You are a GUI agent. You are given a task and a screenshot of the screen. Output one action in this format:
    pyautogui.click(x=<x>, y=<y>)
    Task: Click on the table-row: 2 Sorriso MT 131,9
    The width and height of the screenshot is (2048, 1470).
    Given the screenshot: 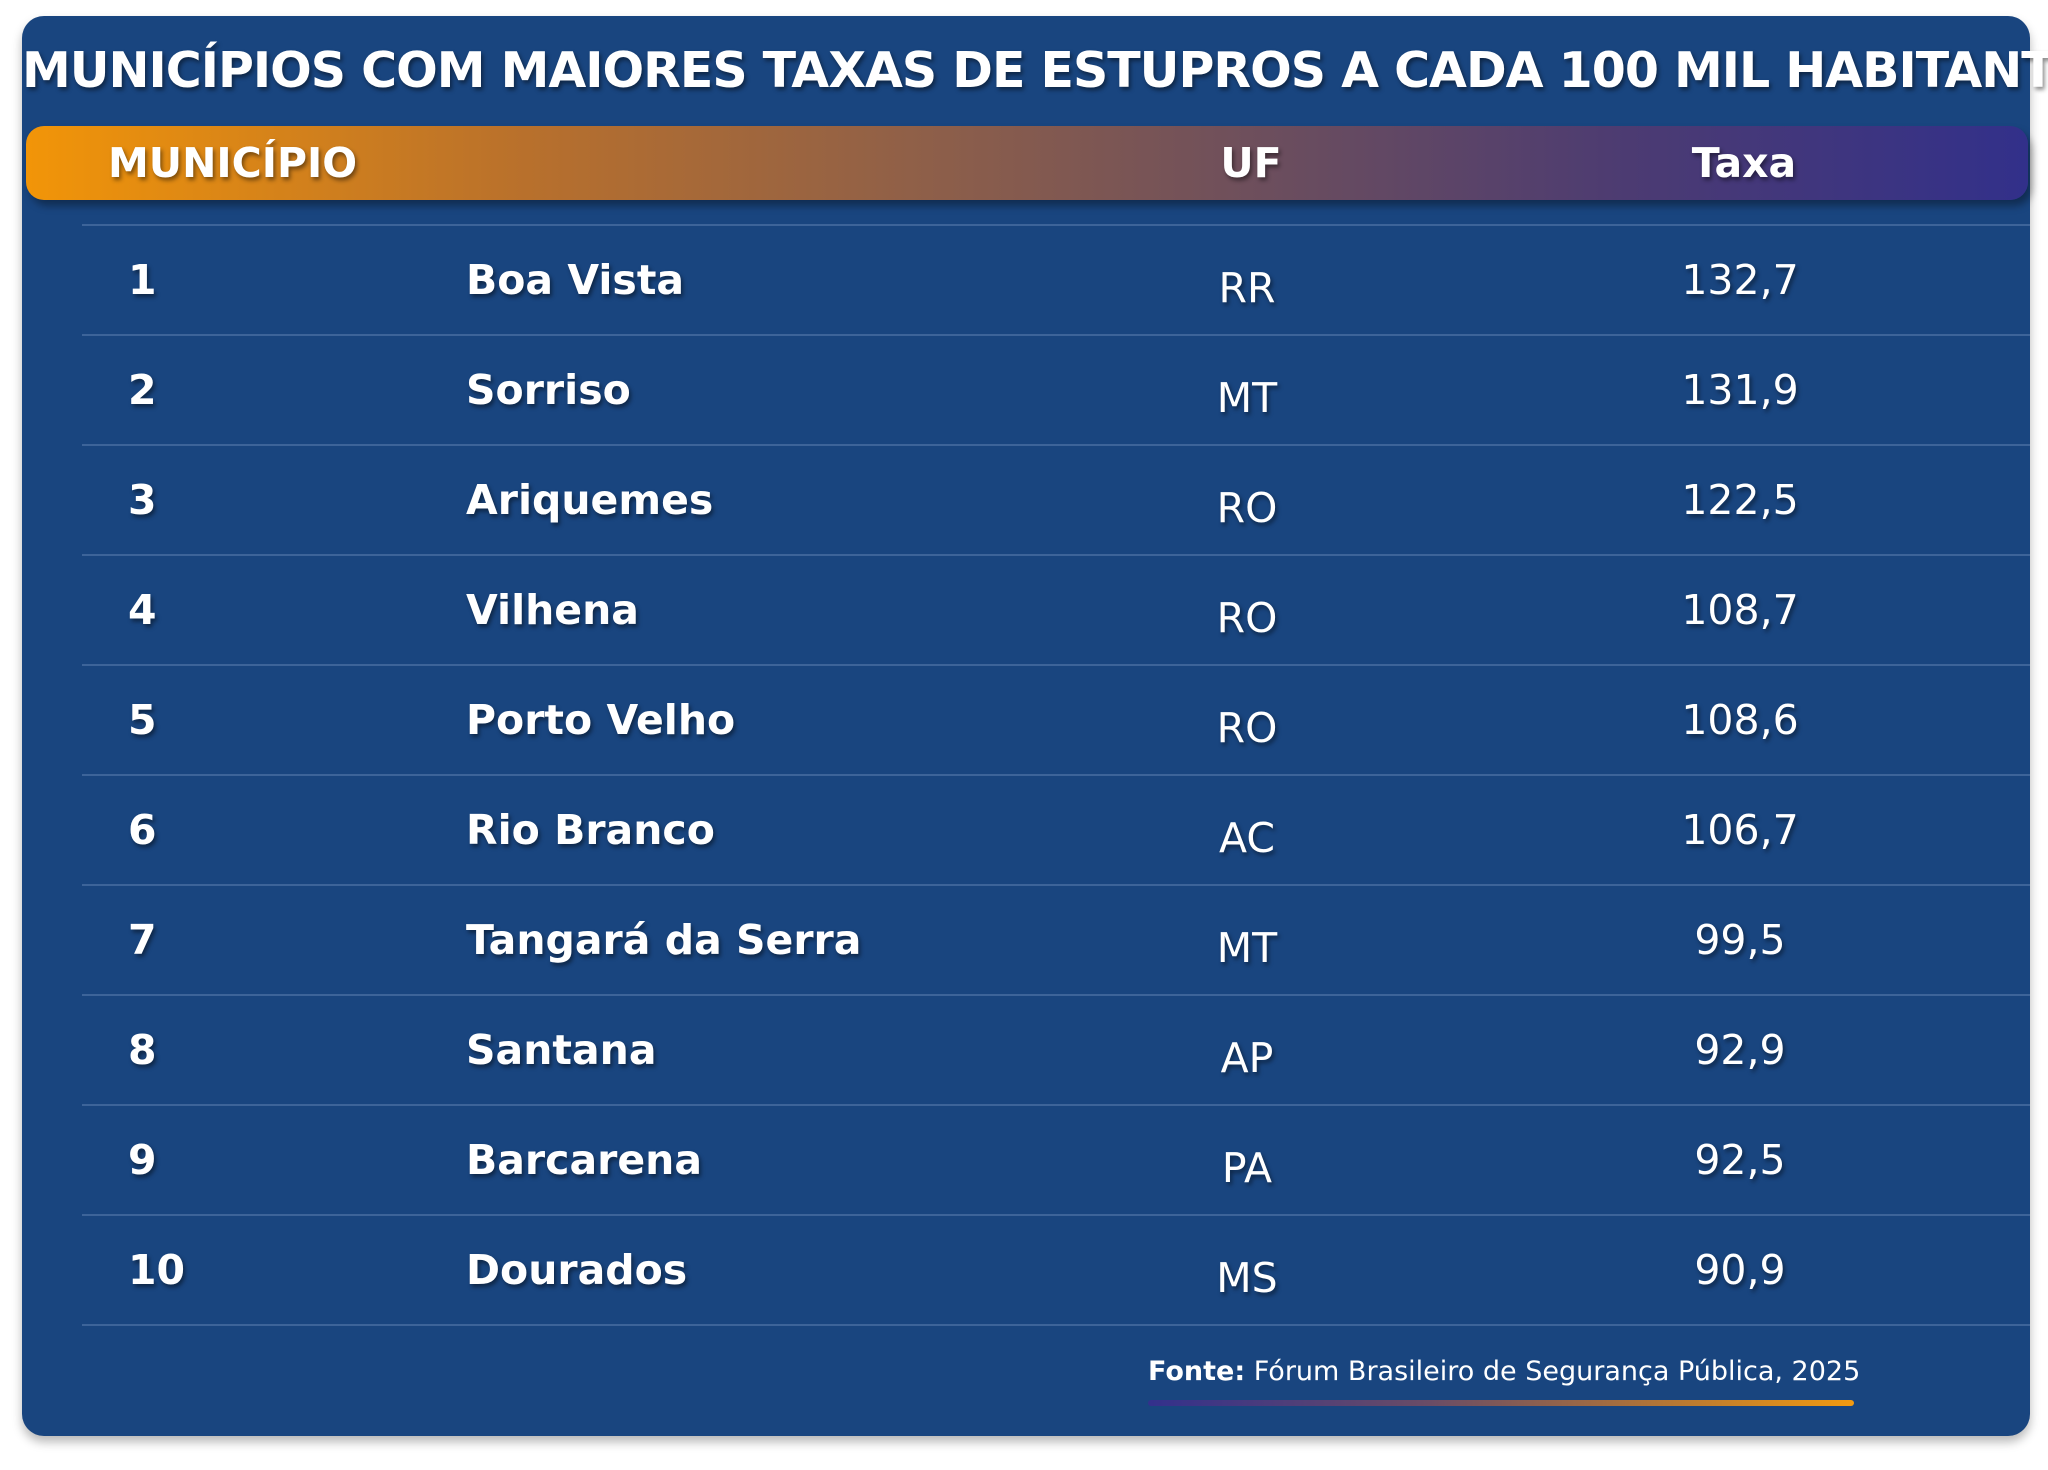 What is the action you would take?
    pyautogui.click(x=1056, y=389)
    